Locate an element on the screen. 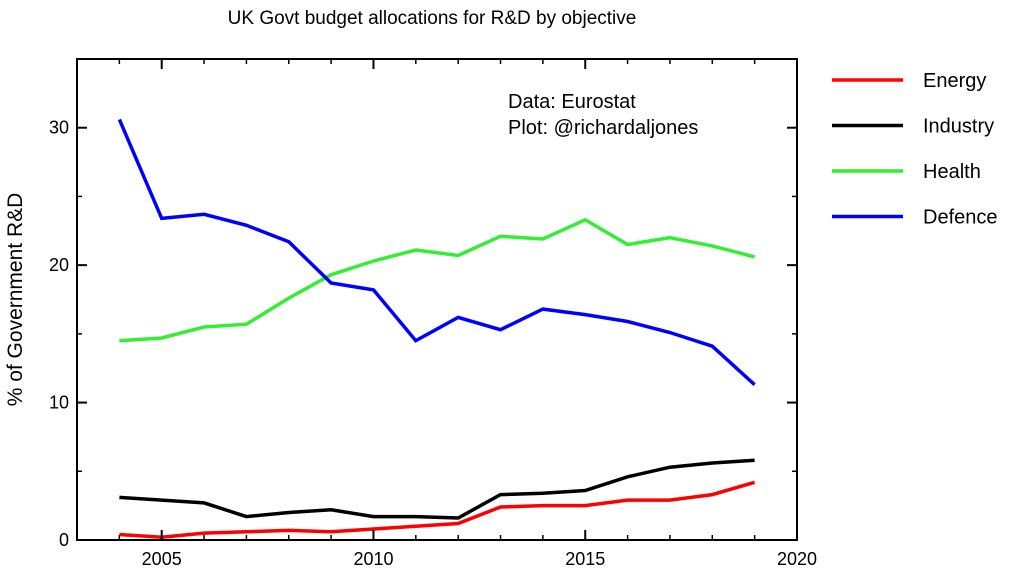  x-tick-label: 2020 is located at coordinates (797, 559).